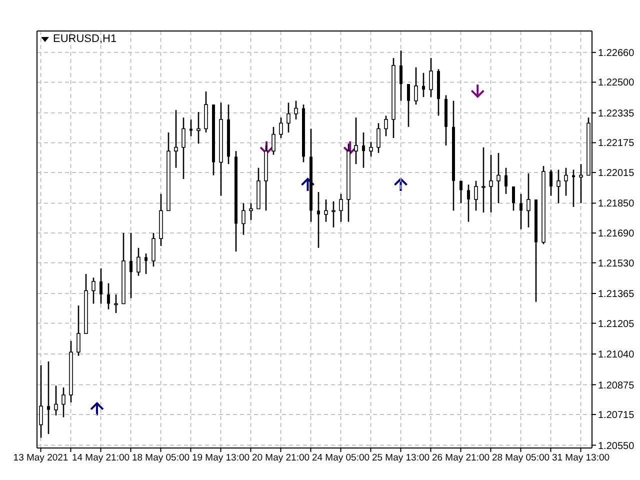 Image resolution: width=640 pixels, height=480 pixels. Describe the element at coordinates (461, 458) in the screenshot. I see `x-tick-label: 26 May 21:00` at that location.